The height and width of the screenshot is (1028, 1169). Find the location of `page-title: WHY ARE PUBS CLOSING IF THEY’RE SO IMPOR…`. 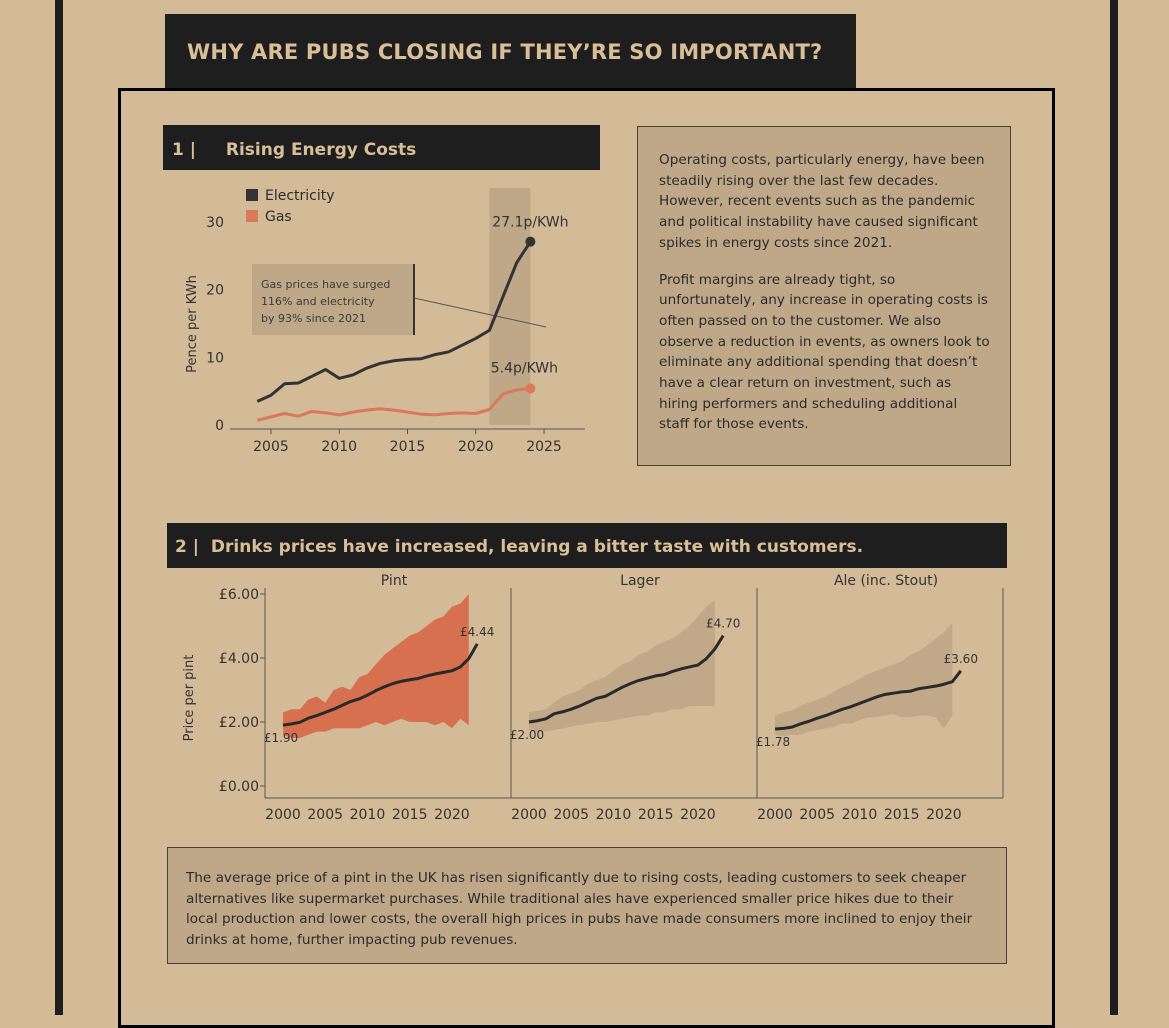

page-title: WHY ARE PUBS CLOSING IF THEY’RE SO IMPOR… is located at coordinates (510, 51).